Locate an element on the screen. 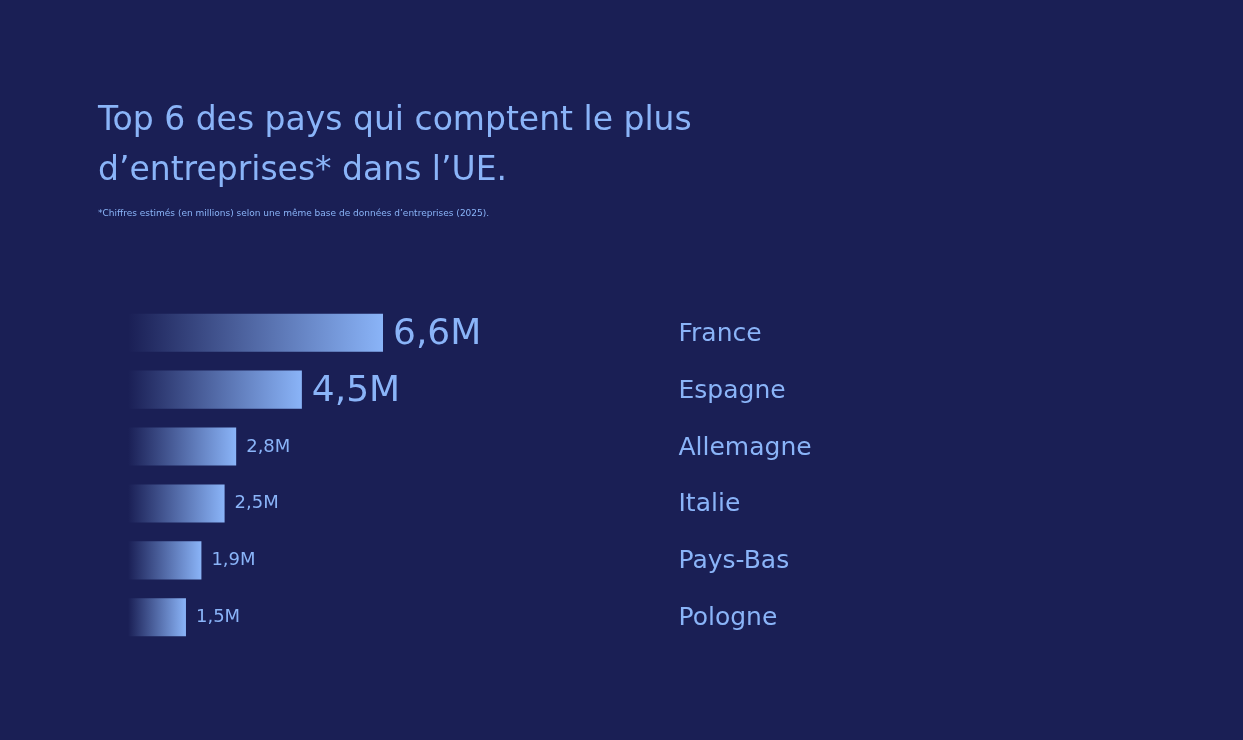  y-tick-label: Espagne is located at coordinates (732, 389).